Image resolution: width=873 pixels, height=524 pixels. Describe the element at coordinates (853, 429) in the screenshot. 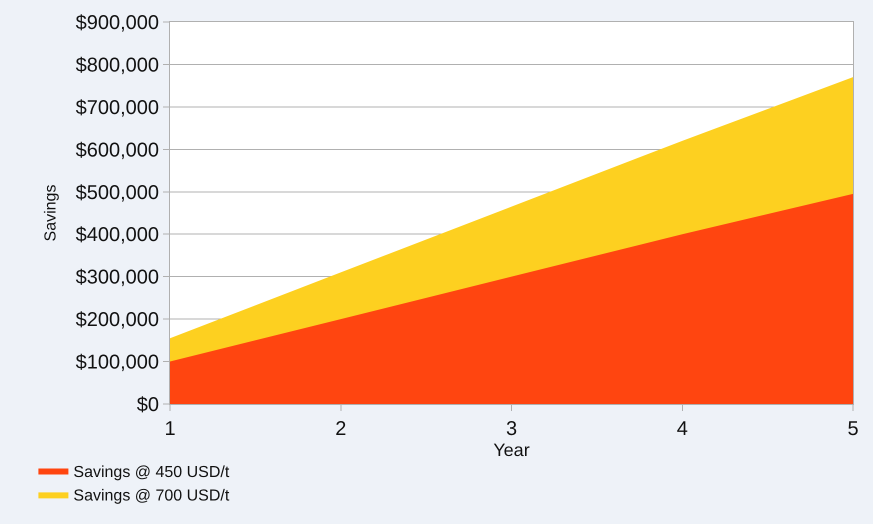

I see `x-tick-label: 5` at that location.